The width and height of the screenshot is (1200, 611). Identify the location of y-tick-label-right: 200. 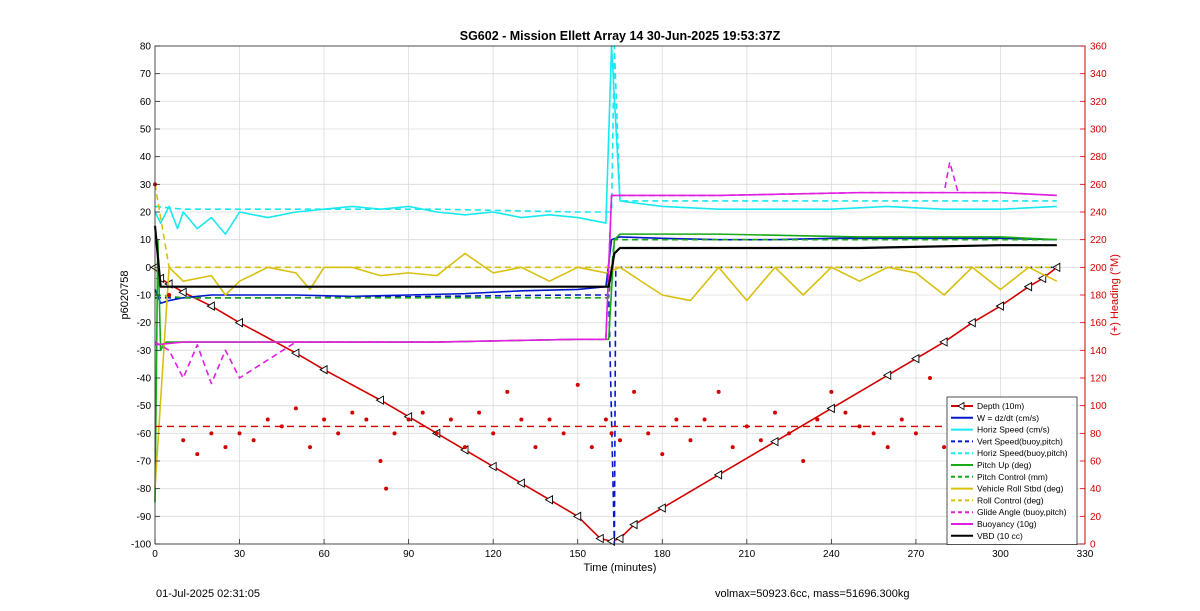
(1098, 268).